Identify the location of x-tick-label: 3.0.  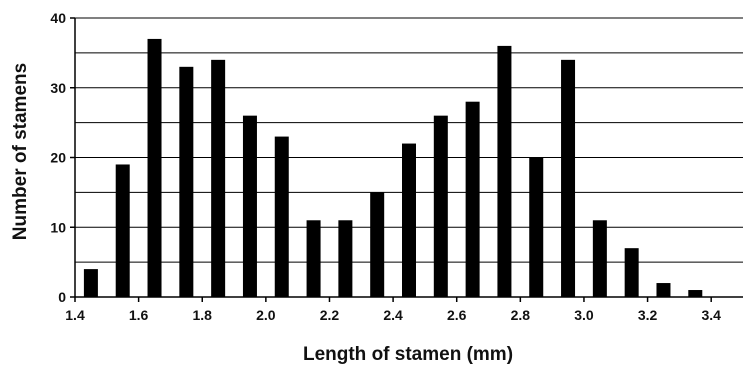
(584, 315).